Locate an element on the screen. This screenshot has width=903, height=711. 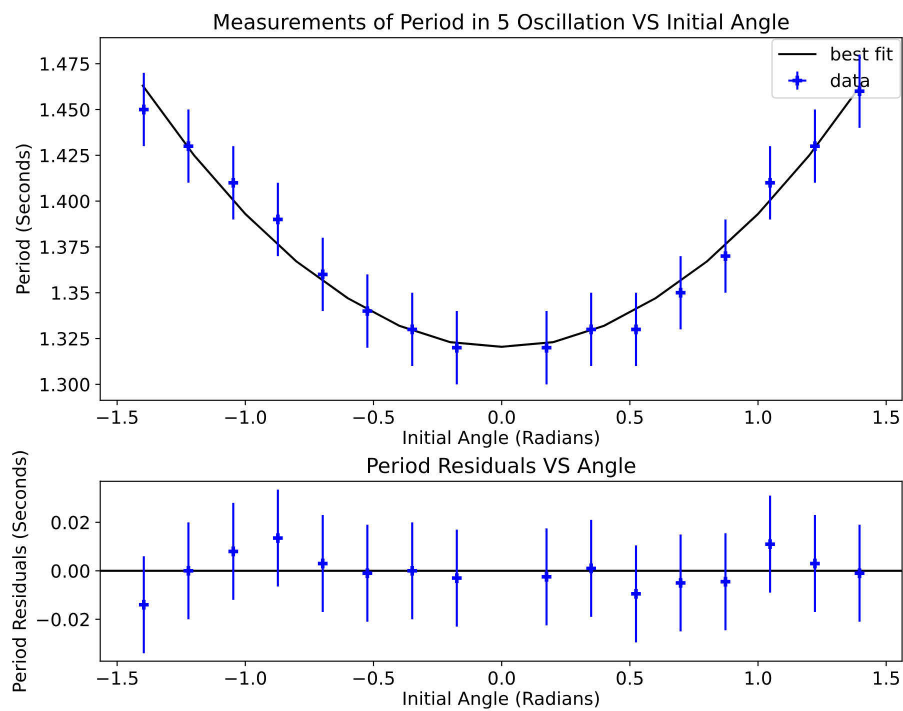
y-axis-title: Period (Seconds) is located at coordinates (24, 219).